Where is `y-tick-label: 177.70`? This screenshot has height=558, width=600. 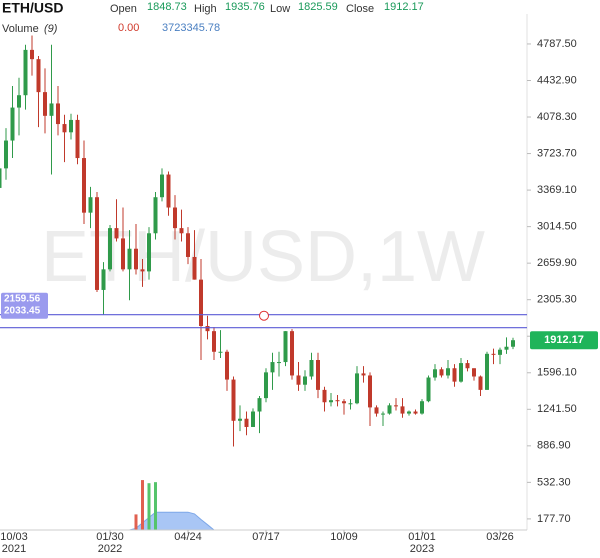
y-tick-label: 177.70 is located at coordinates (554, 519).